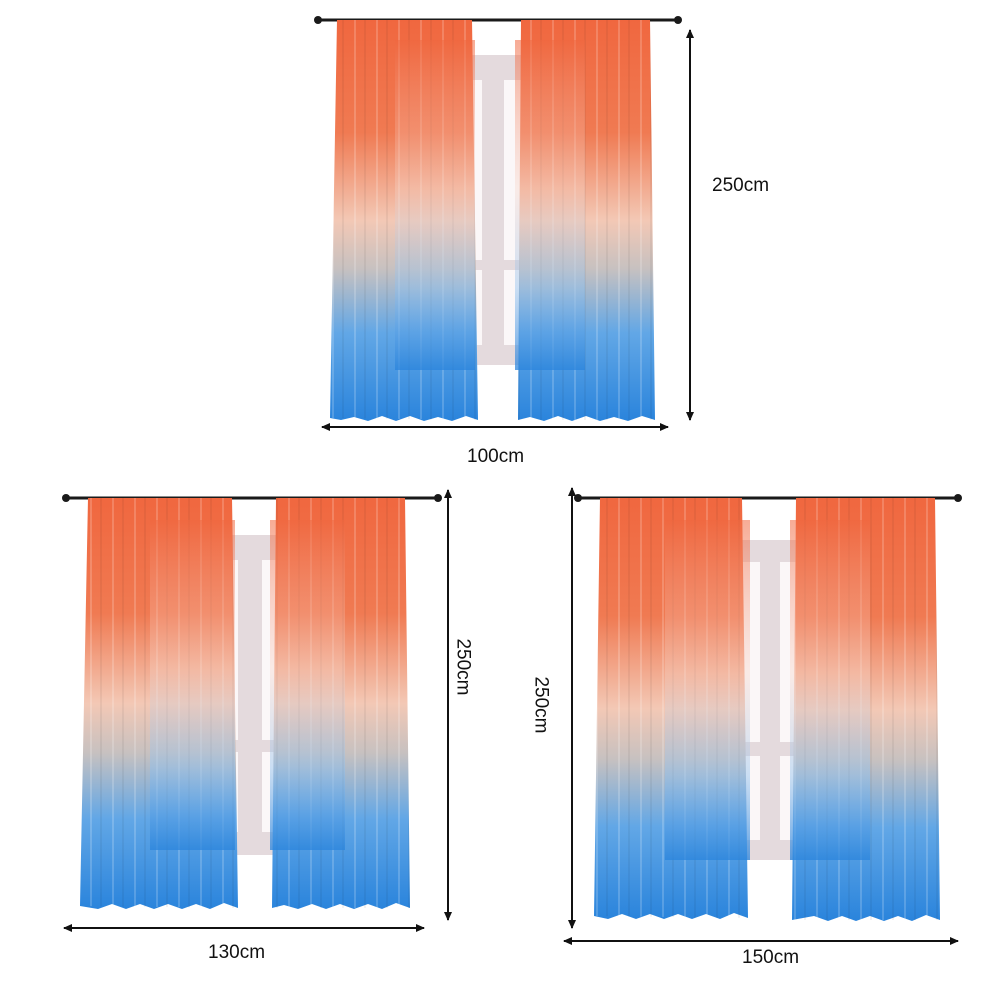 This screenshot has height=1001, width=1001. Describe the element at coordinates (237, 952) in the screenshot. I see `width-label-130: 130cm` at that location.